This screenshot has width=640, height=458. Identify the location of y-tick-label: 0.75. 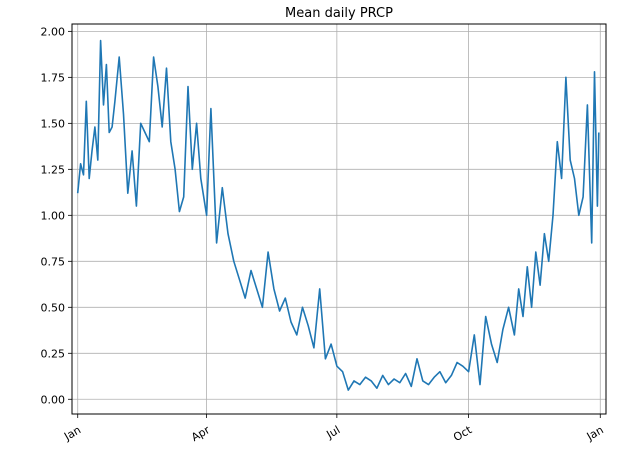
(53, 261).